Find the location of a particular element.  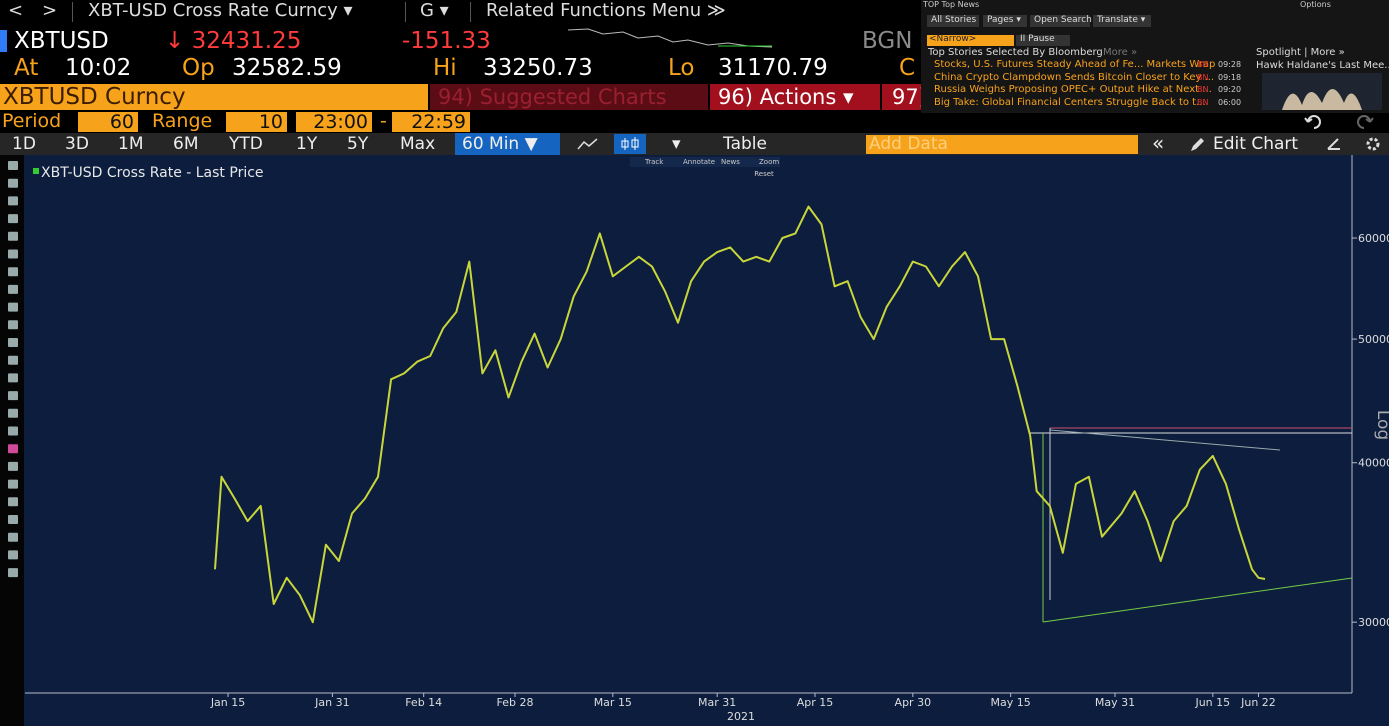

range-button: 5Y is located at coordinates (358, 144).